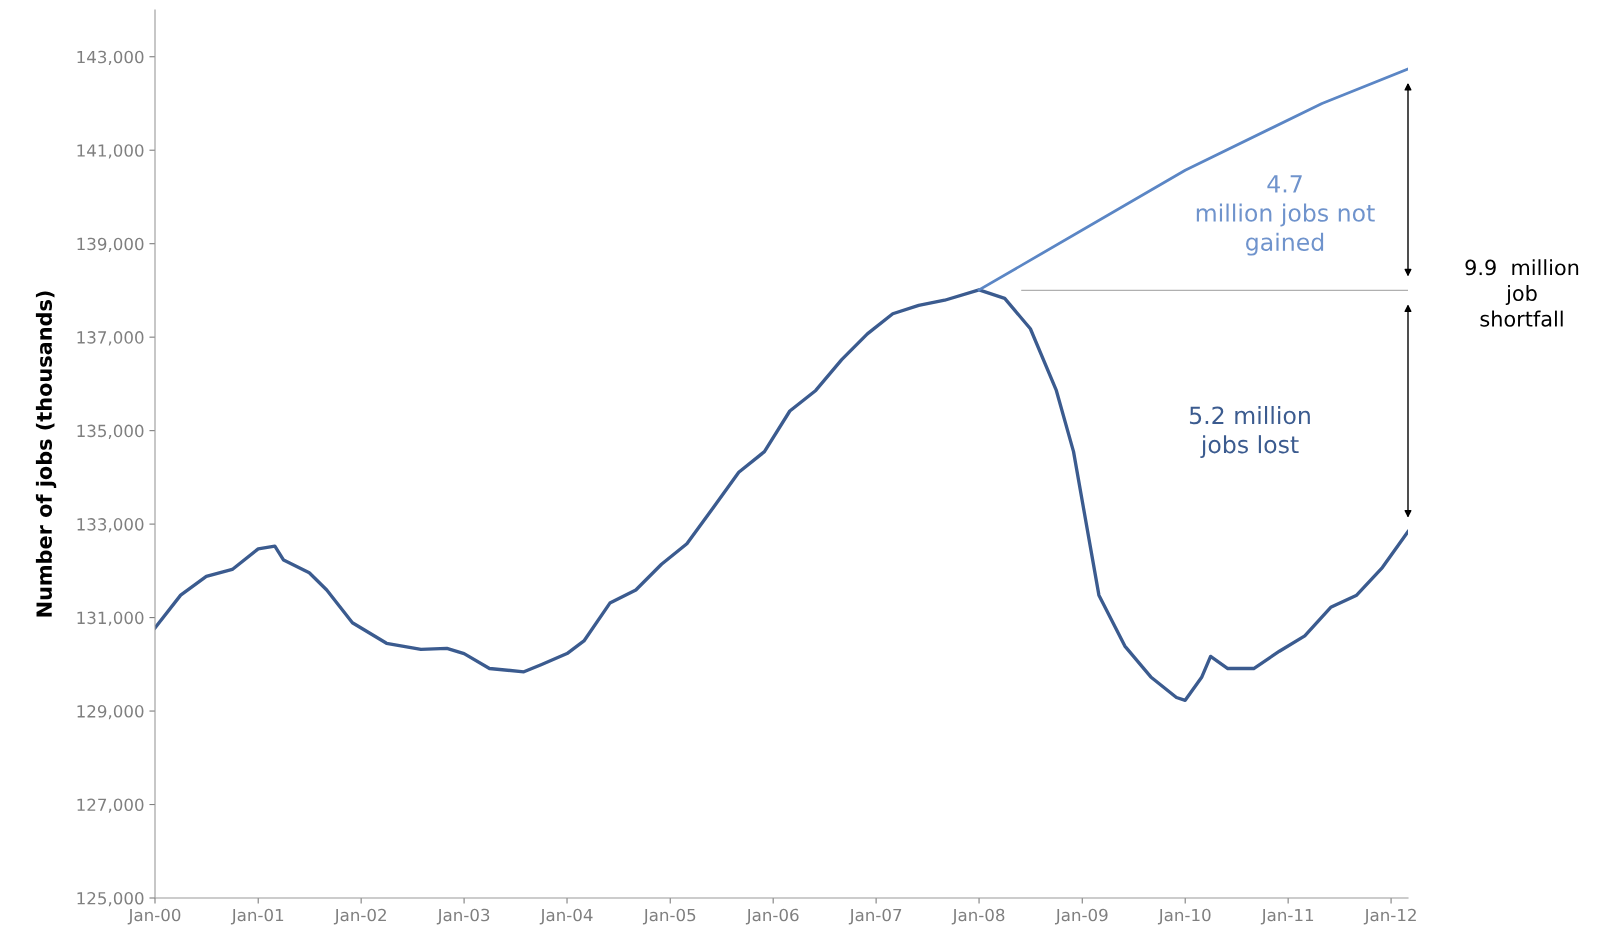 This screenshot has height=939, width=1608. What do you see at coordinates (1389, 916) in the screenshot?
I see `x-tick-label: Jan-12` at bounding box center [1389, 916].